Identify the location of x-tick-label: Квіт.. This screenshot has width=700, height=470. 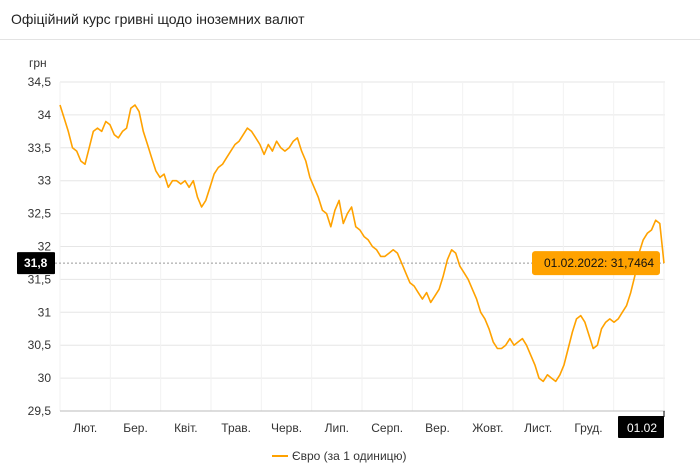
(186, 428).